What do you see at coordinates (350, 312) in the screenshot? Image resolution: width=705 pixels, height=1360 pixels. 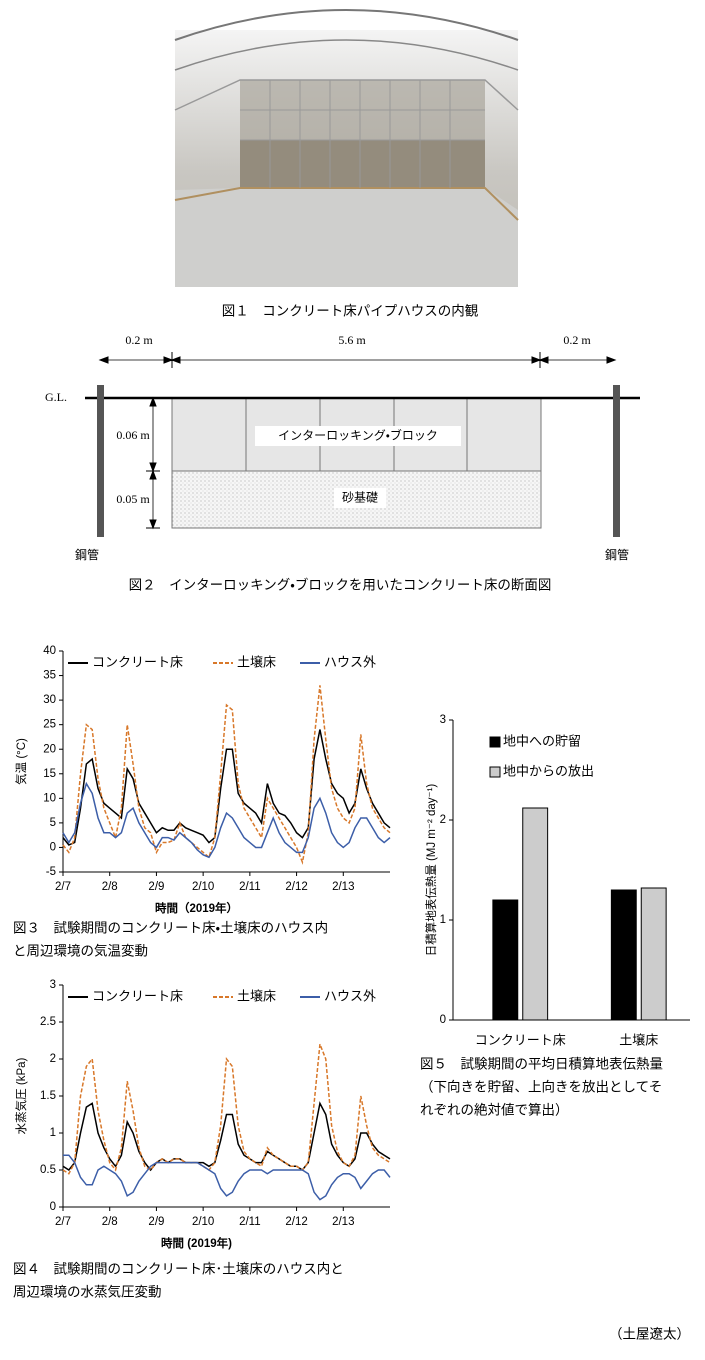 I see `figure-caption: 図１ コンクリート床パイプハウスの内観` at bounding box center [350, 312].